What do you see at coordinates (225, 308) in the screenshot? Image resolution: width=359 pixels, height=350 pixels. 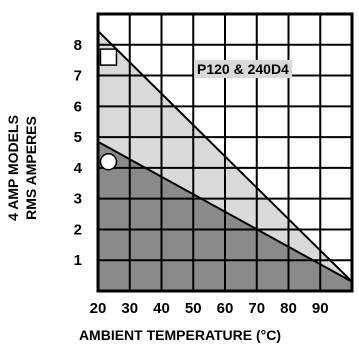 I see `x-tick-label: 60` at bounding box center [225, 308].